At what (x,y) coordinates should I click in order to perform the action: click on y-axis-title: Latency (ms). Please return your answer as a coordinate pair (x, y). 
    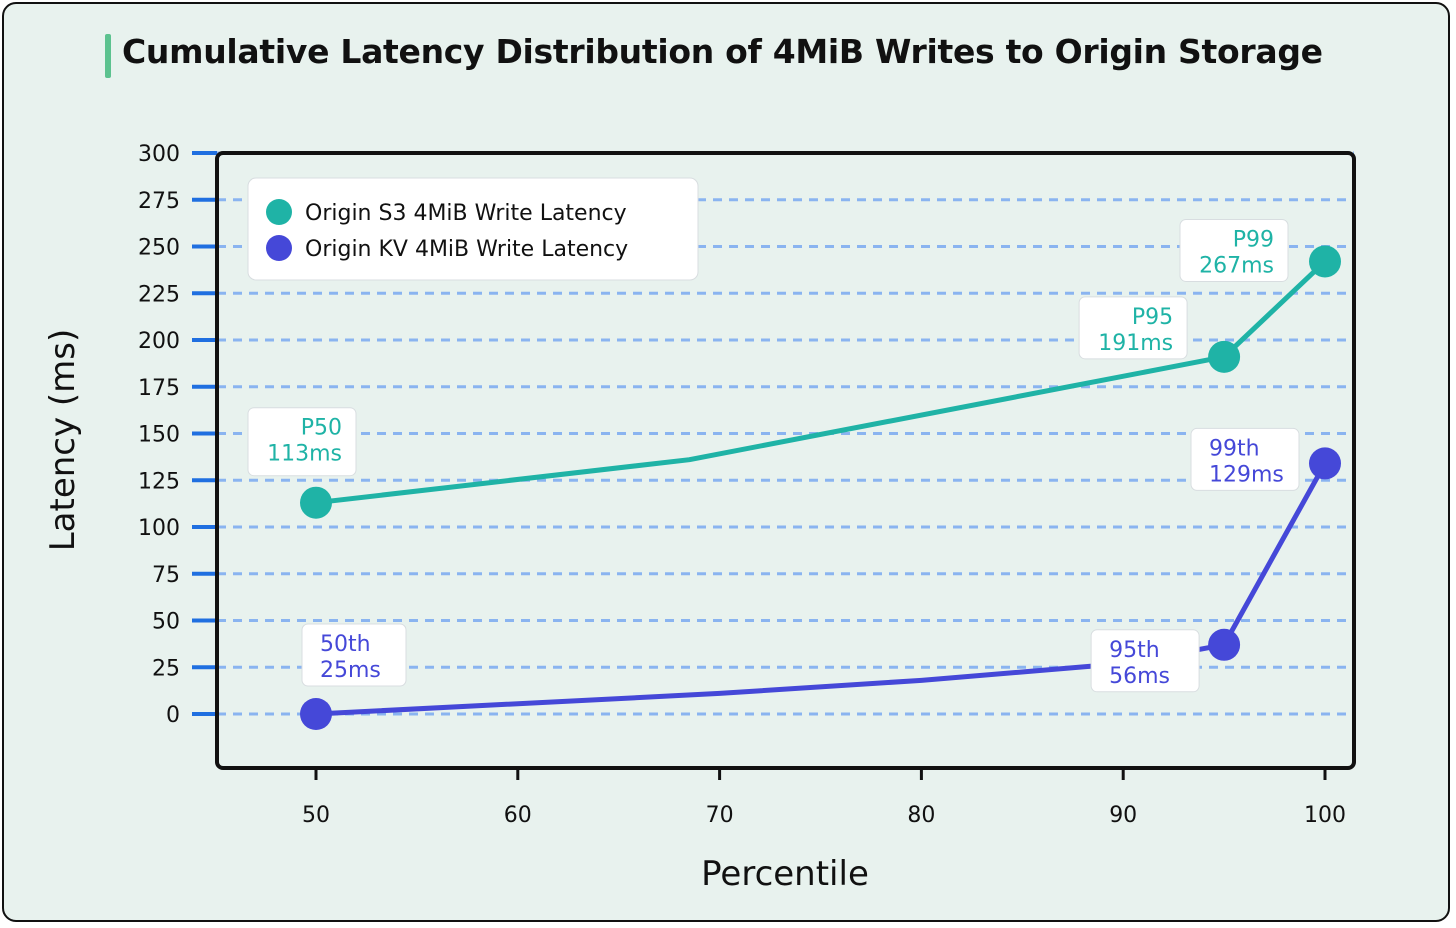
    Looking at the image, I should click on (63, 440).